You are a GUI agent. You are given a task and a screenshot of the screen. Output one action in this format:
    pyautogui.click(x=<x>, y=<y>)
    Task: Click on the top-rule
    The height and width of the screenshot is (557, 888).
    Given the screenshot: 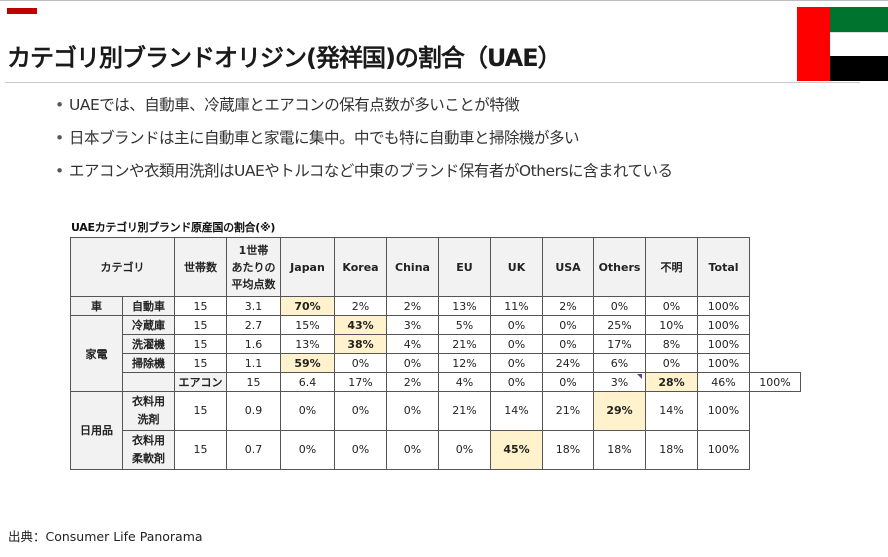 What is the action you would take?
    pyautogui.click(x=444, y=0)
    